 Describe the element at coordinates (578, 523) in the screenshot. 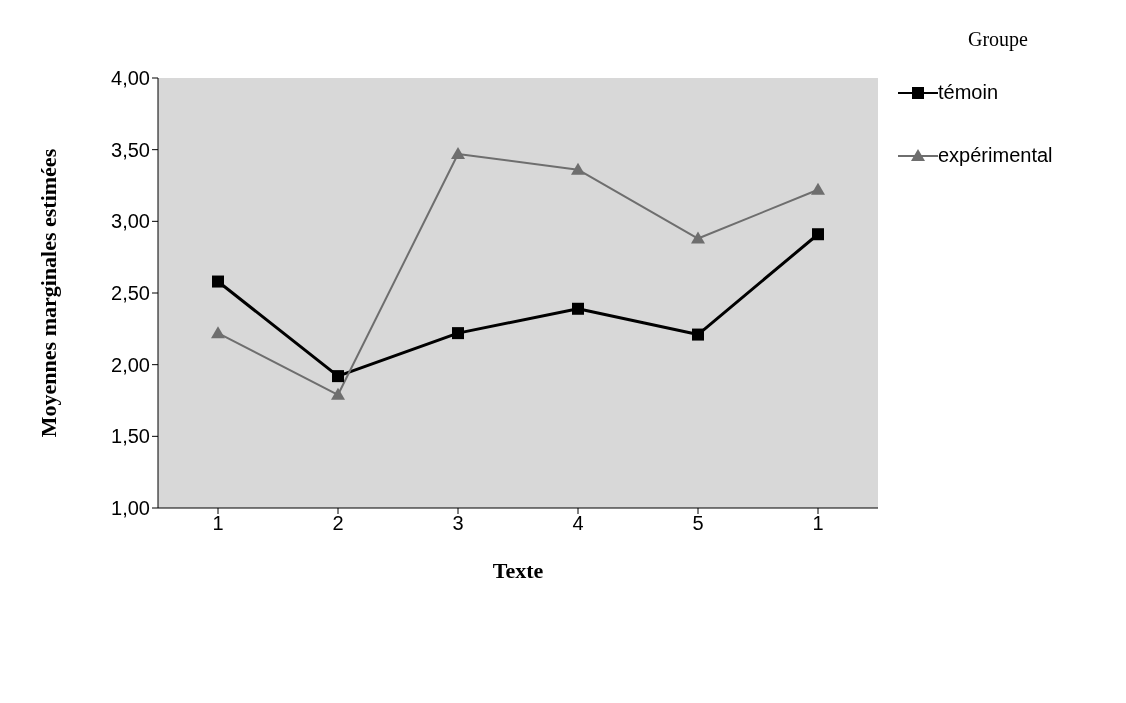

I see `x-tick-label: 4` at that location.